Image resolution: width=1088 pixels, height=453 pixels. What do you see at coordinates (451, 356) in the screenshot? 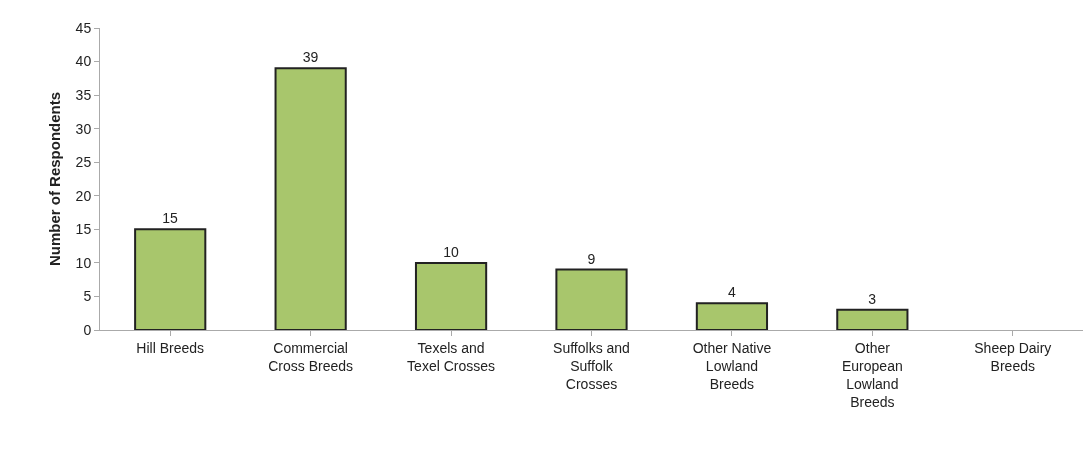
I see `x-tick-label: Texels and Texel Crosses` at bounding box center [451, 356].